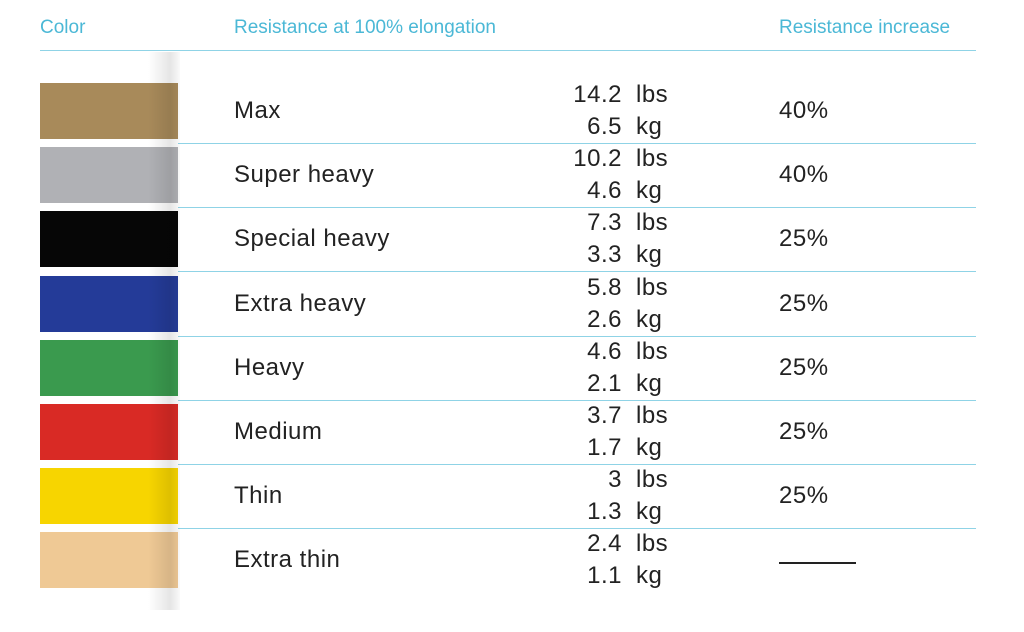 The height and width of the screenshot is (632, 1024). I want to click on kg-value: 4.6, so click(604, 191).